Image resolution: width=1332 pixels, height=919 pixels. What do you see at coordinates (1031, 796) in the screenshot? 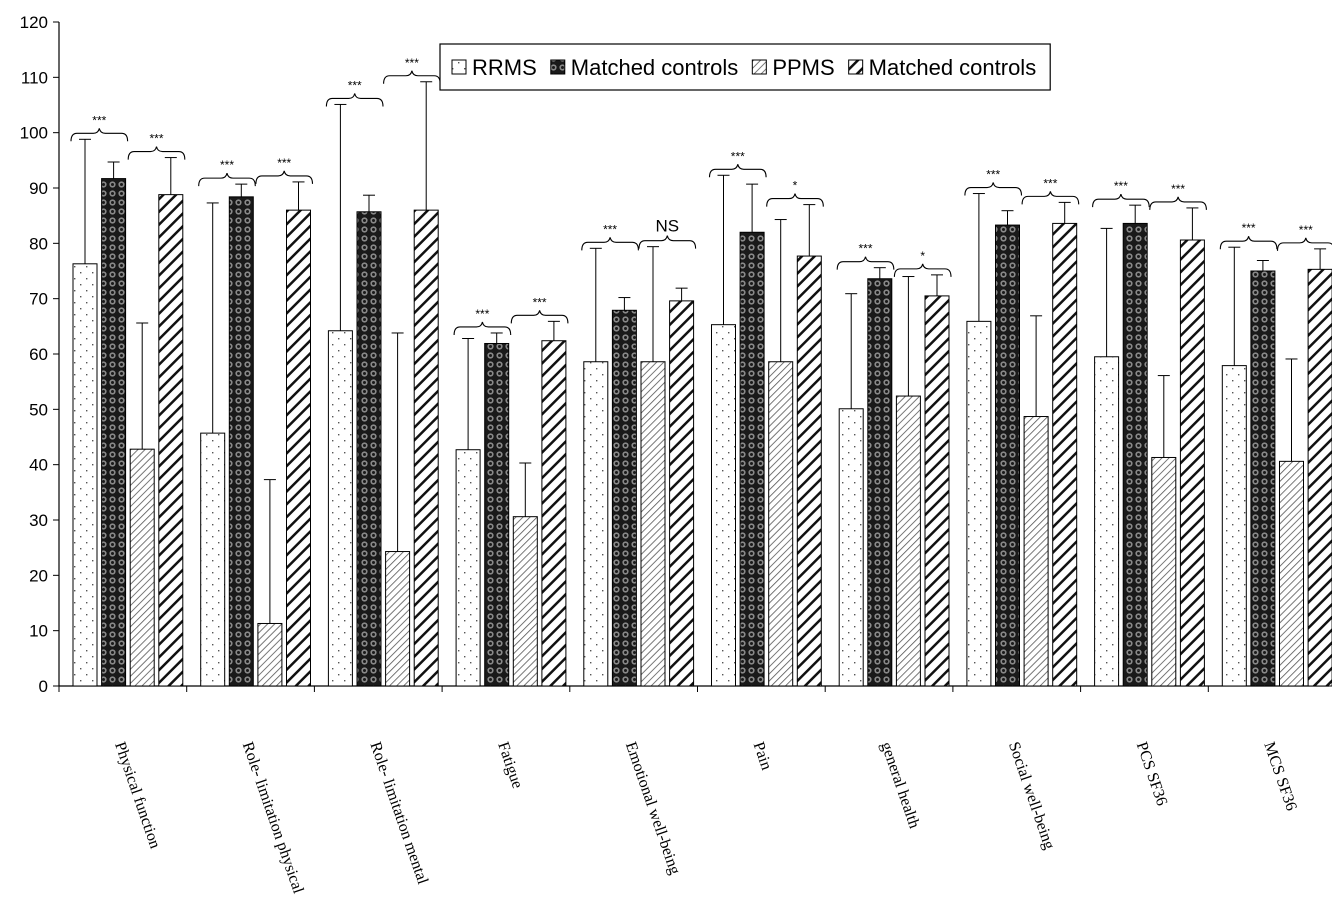
I see `category-label: Social well-being` at bounding box center [1031, 796].